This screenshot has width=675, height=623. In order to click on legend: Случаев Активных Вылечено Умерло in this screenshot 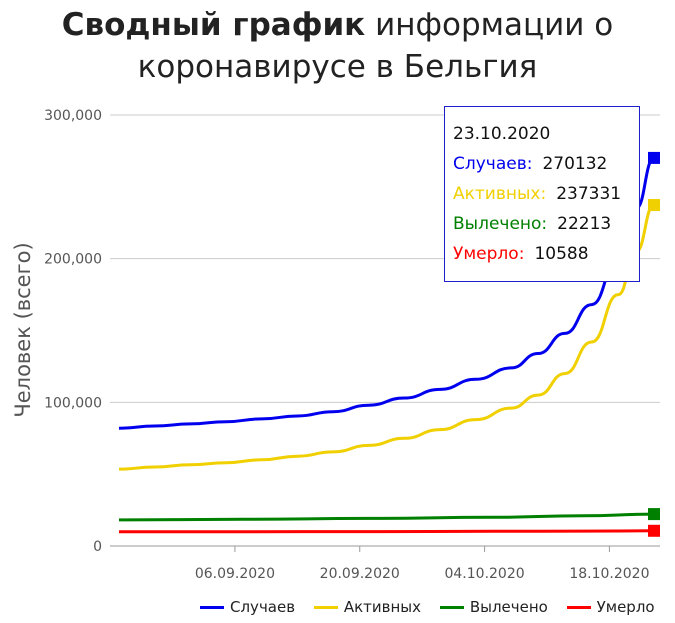, I will do `click(427, 608)`.